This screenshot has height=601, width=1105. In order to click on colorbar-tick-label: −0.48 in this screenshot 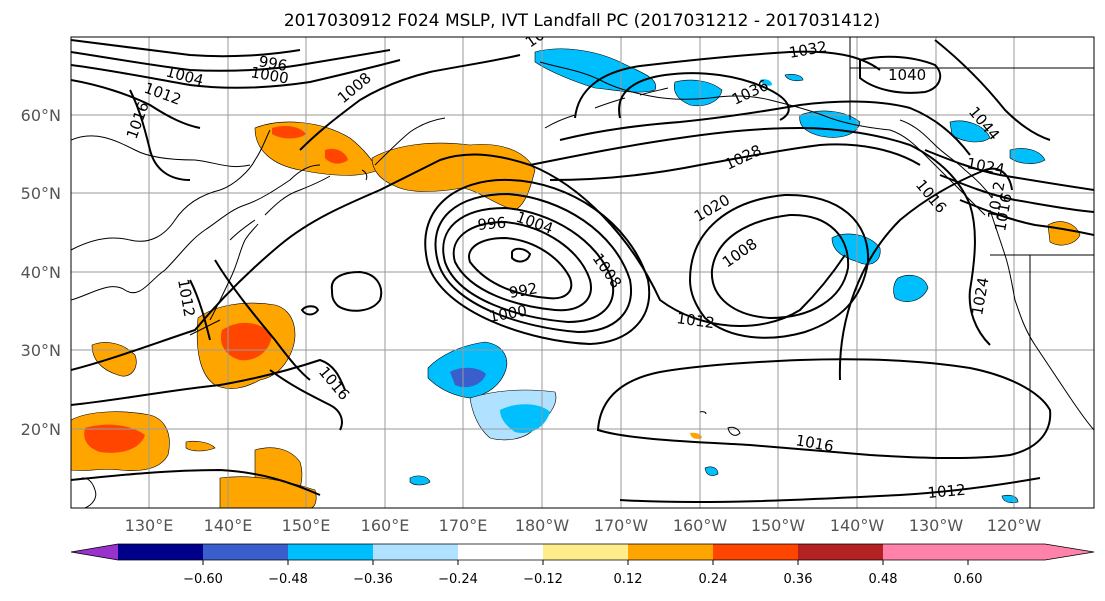, I will do `click(288, 579)`.